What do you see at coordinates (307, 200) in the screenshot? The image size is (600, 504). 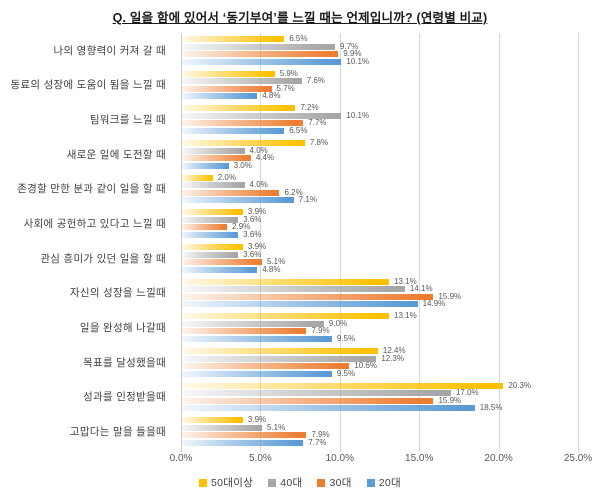 I see `value-label: 7.1%` at bounding box center [307, 200].